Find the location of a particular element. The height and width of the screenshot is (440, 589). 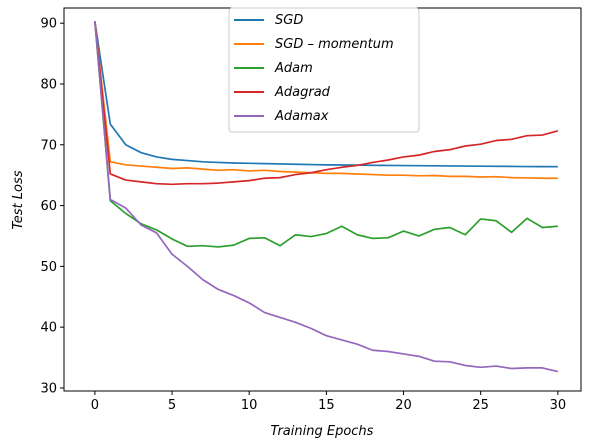

x-tick-label: 20 is located at coordinates (403, 405).